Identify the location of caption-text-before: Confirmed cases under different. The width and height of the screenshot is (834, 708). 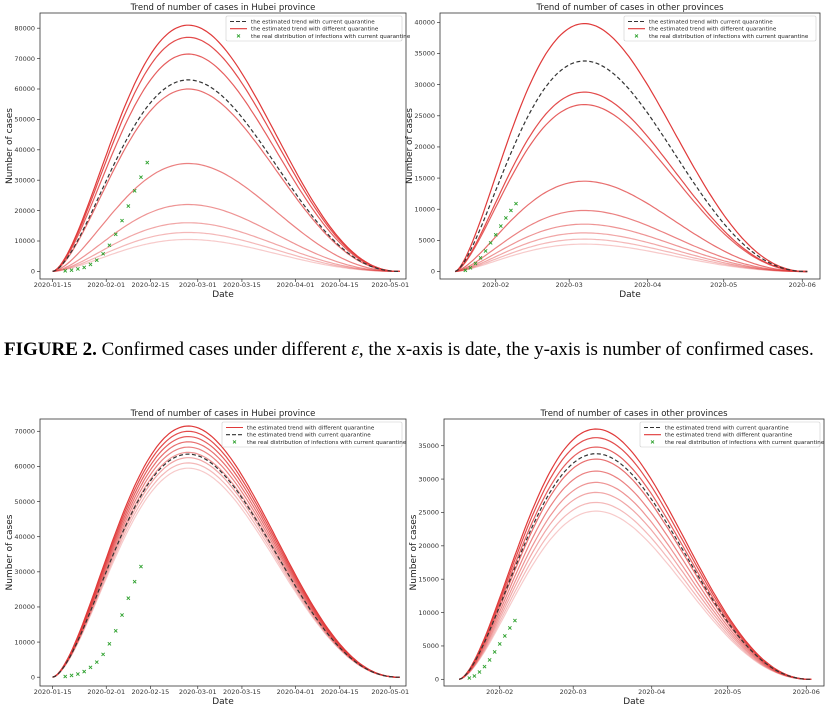
(224, 349).